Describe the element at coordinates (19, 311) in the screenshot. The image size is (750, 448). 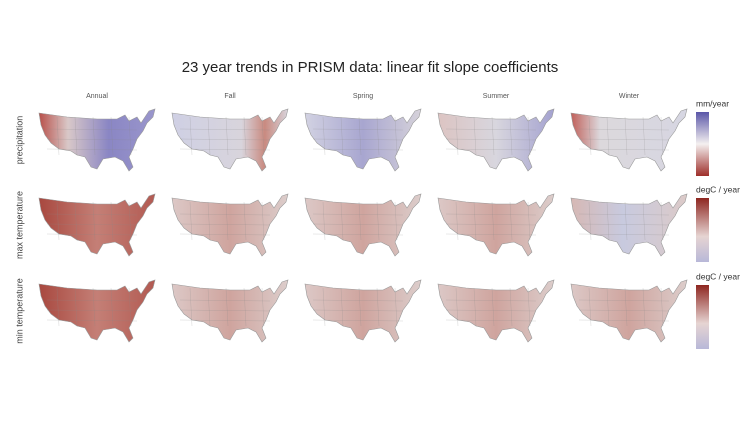
I see `row-label: min temperature` at that location.